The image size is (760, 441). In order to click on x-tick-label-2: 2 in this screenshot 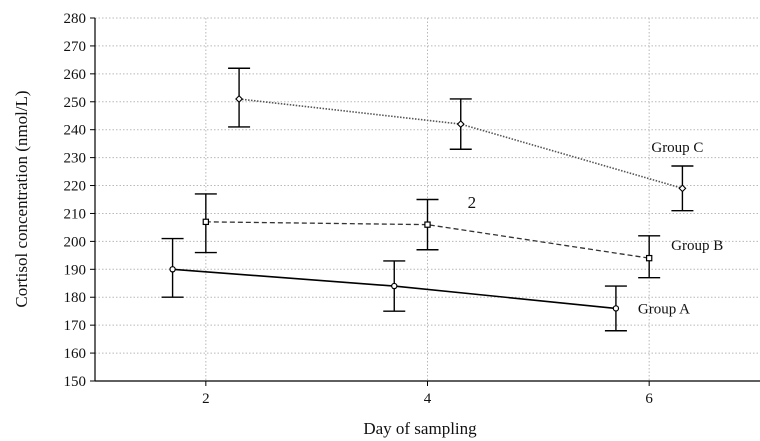, I will do `click(206, 399)`.